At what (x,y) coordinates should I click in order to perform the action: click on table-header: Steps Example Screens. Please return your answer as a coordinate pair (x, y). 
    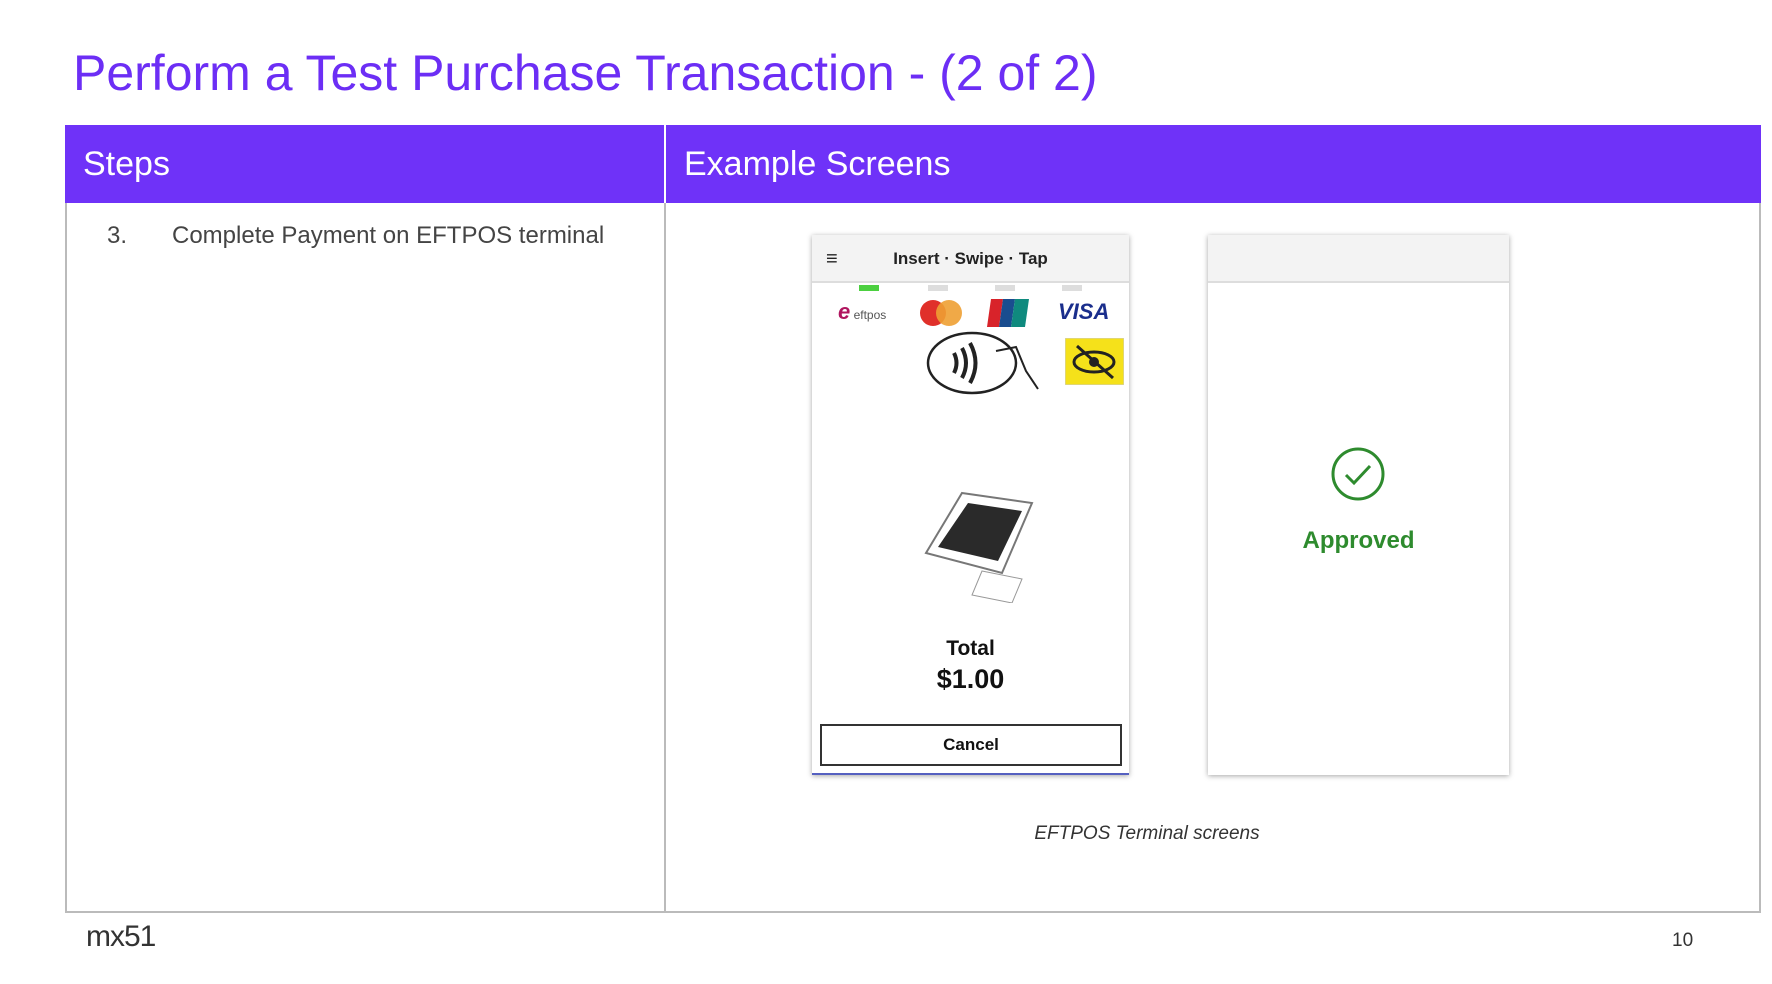
    Looking at the image, I should click on (913, 164).